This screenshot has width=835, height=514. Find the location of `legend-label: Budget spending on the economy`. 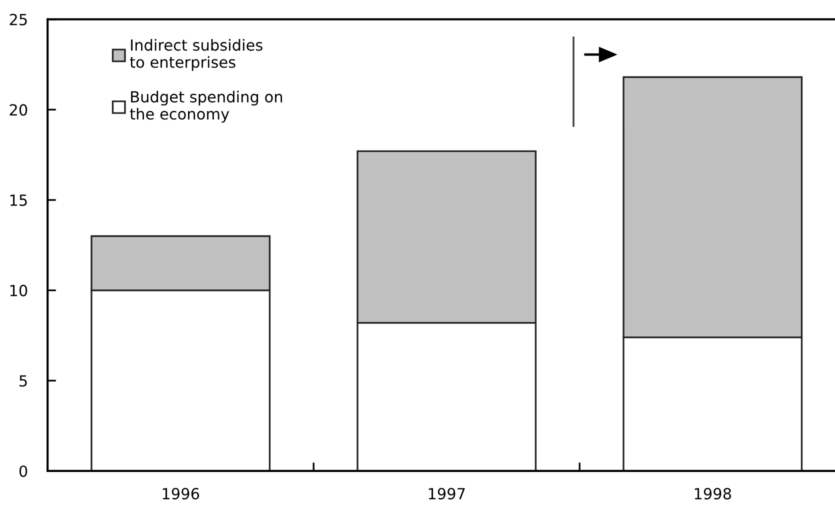

legend-label: Budget spending on the economy is located at coordinates (206, 106).